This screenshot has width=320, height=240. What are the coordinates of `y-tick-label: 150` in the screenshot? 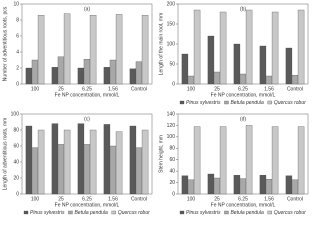 It's located at (171, 24).